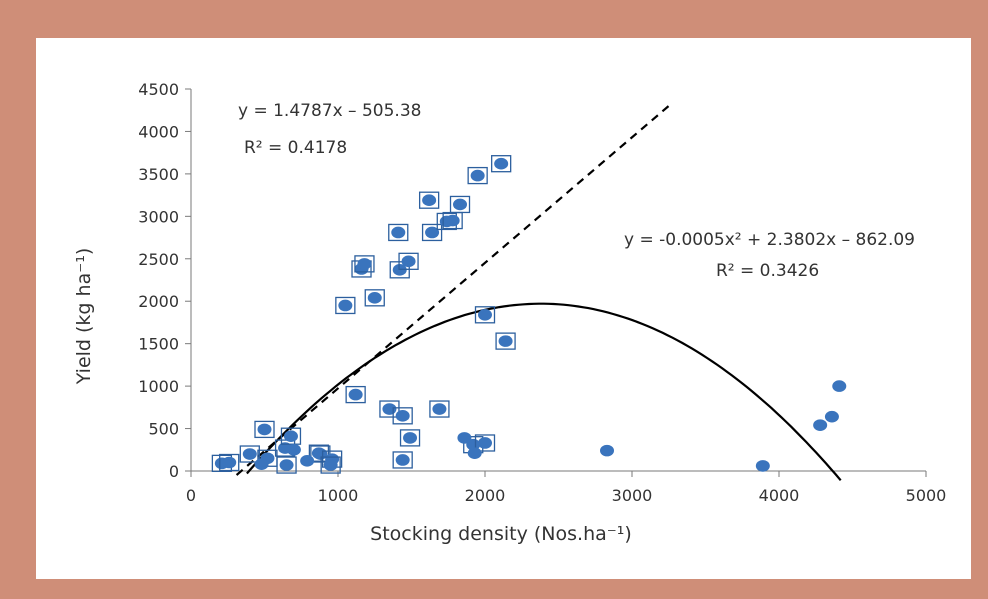 The height and width of the screenshot is (599, 988). Describe the element at coordinates (158, 259) in the screenshot. I see `y-tick-label: 2500` at that location.